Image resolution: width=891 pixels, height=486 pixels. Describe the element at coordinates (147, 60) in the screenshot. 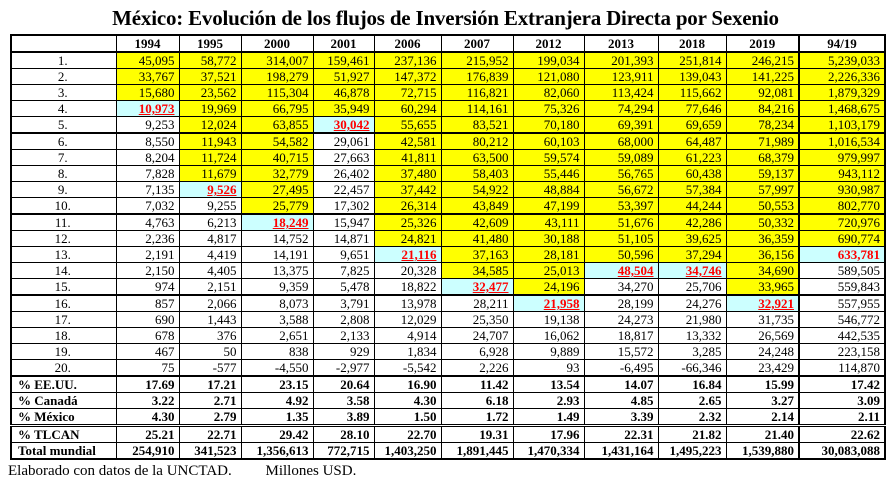

I see `data-cell: 45,095` at that location.